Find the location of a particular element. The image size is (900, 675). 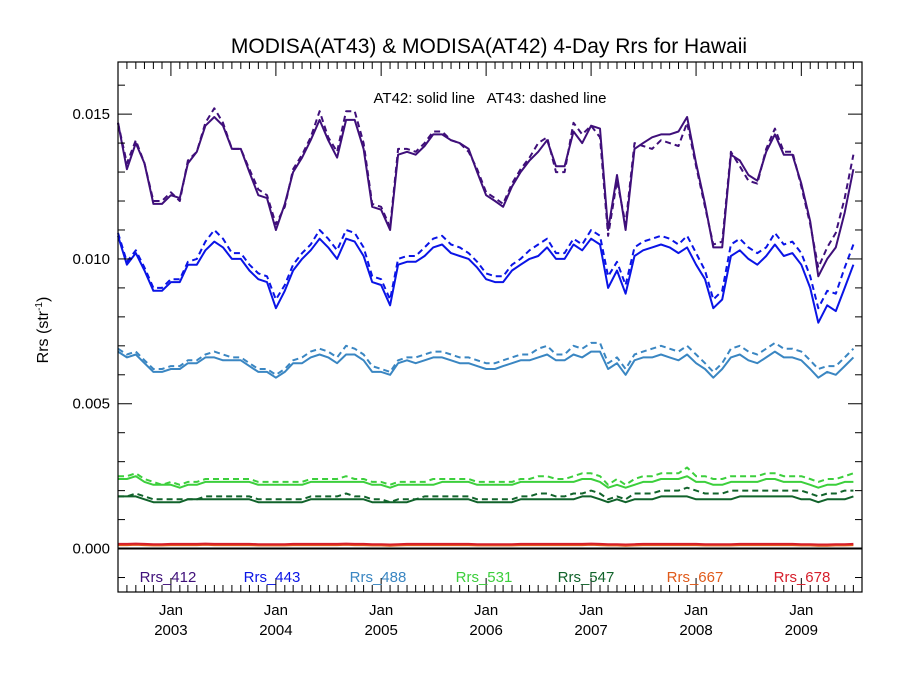

legend-item-rrs-412: Rrs_412 is located at coordinates (168, 577).